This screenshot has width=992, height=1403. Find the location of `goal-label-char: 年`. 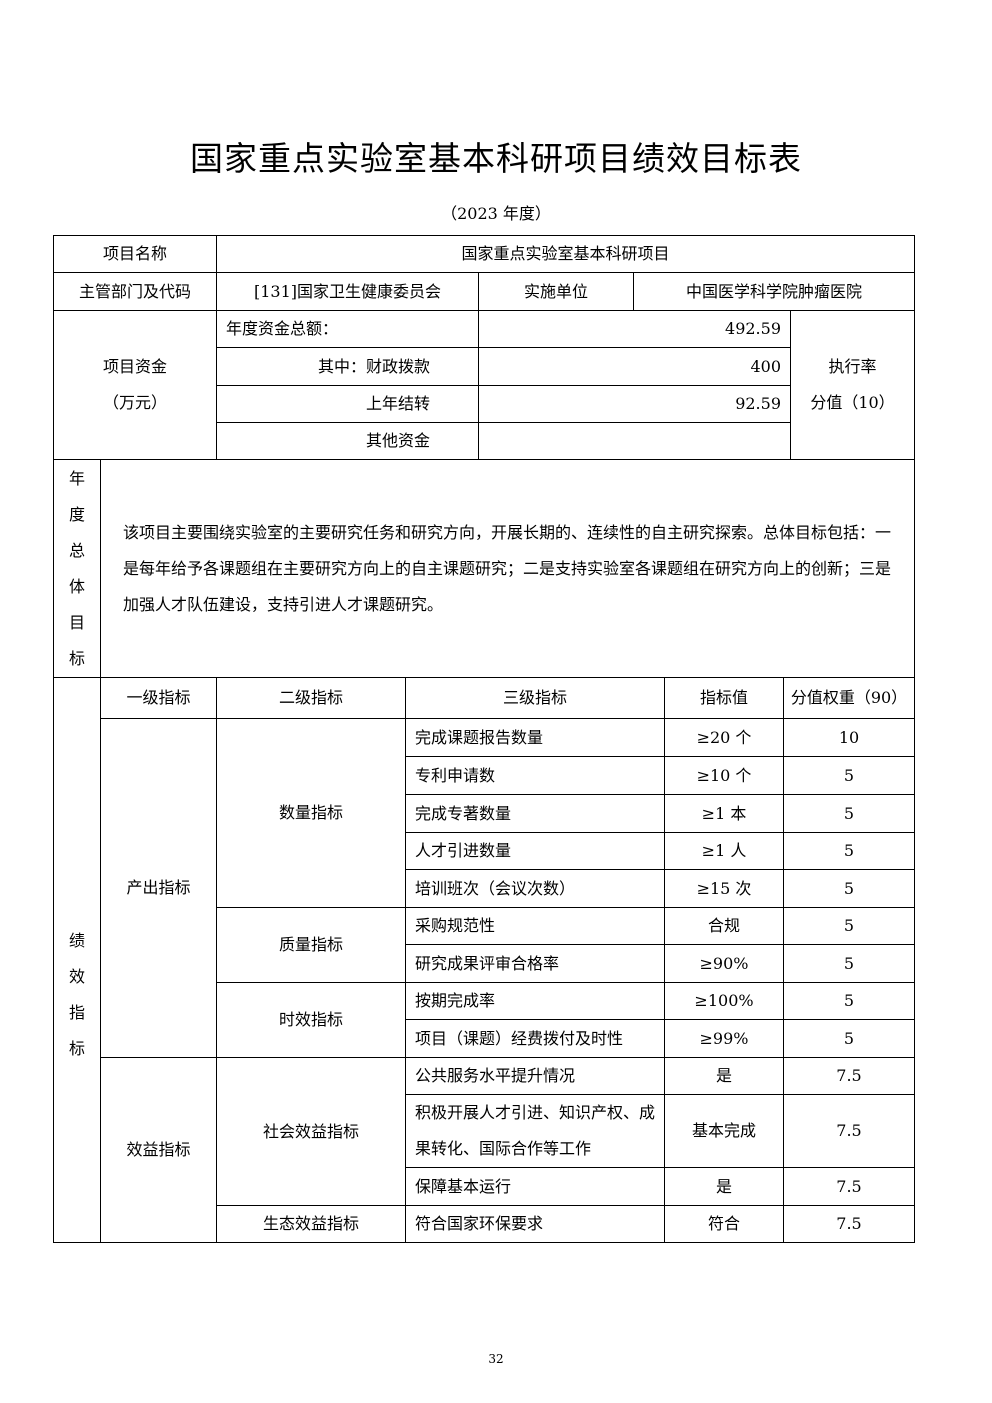

goal-label-char: 年 is located at coordinates (76, 478).